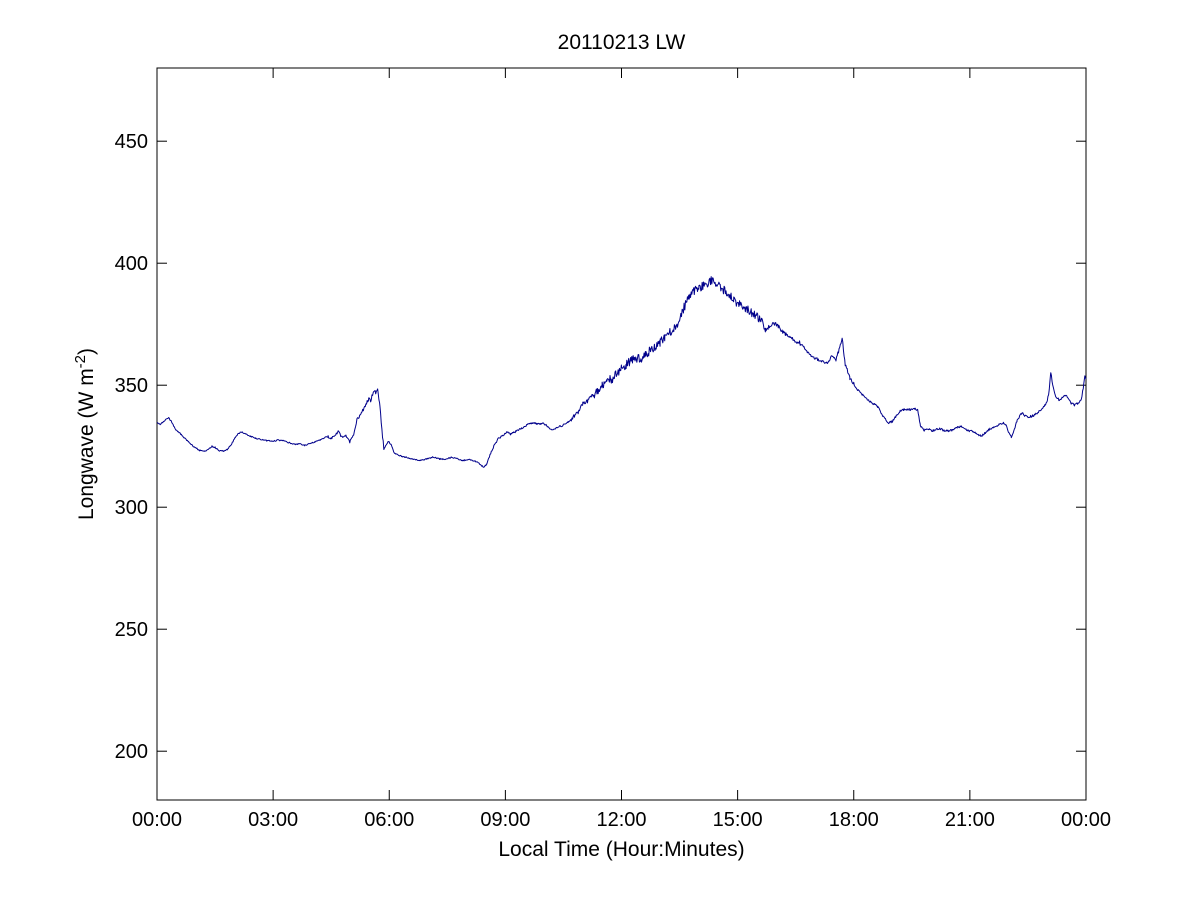 The image size is (1201, 901). What do you see at coordinates (131, 752) in the screenshot?
I see `y-tick-label: 200` at bounding box center [131, 752].